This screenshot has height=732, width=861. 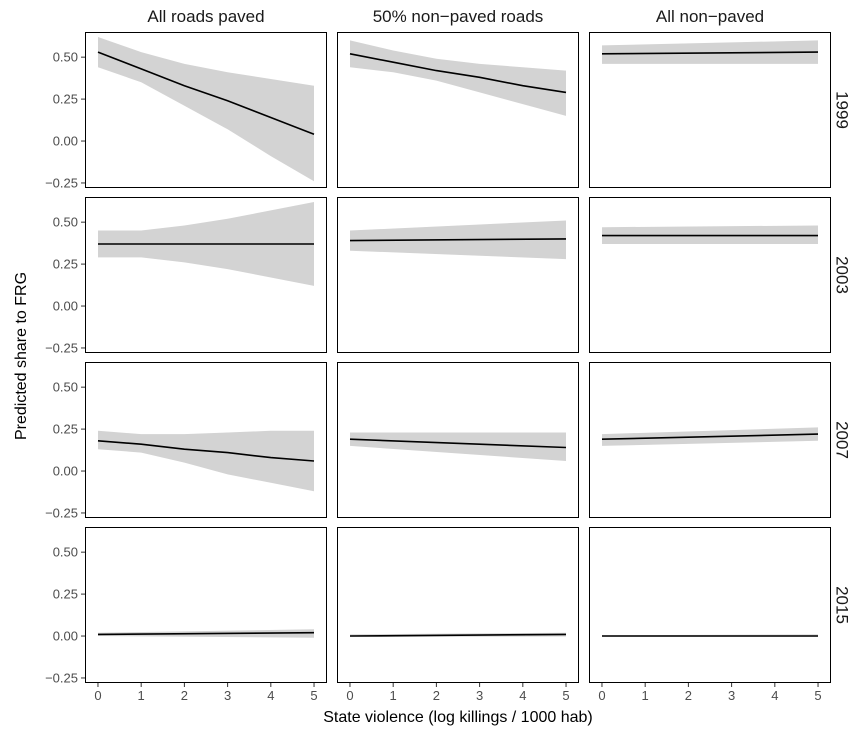 What do you see at coordinates (710, 16) in the screenshot?
I see `column-strip-label-all-non-paved: All non−paved` at bounding box center [710, 16].